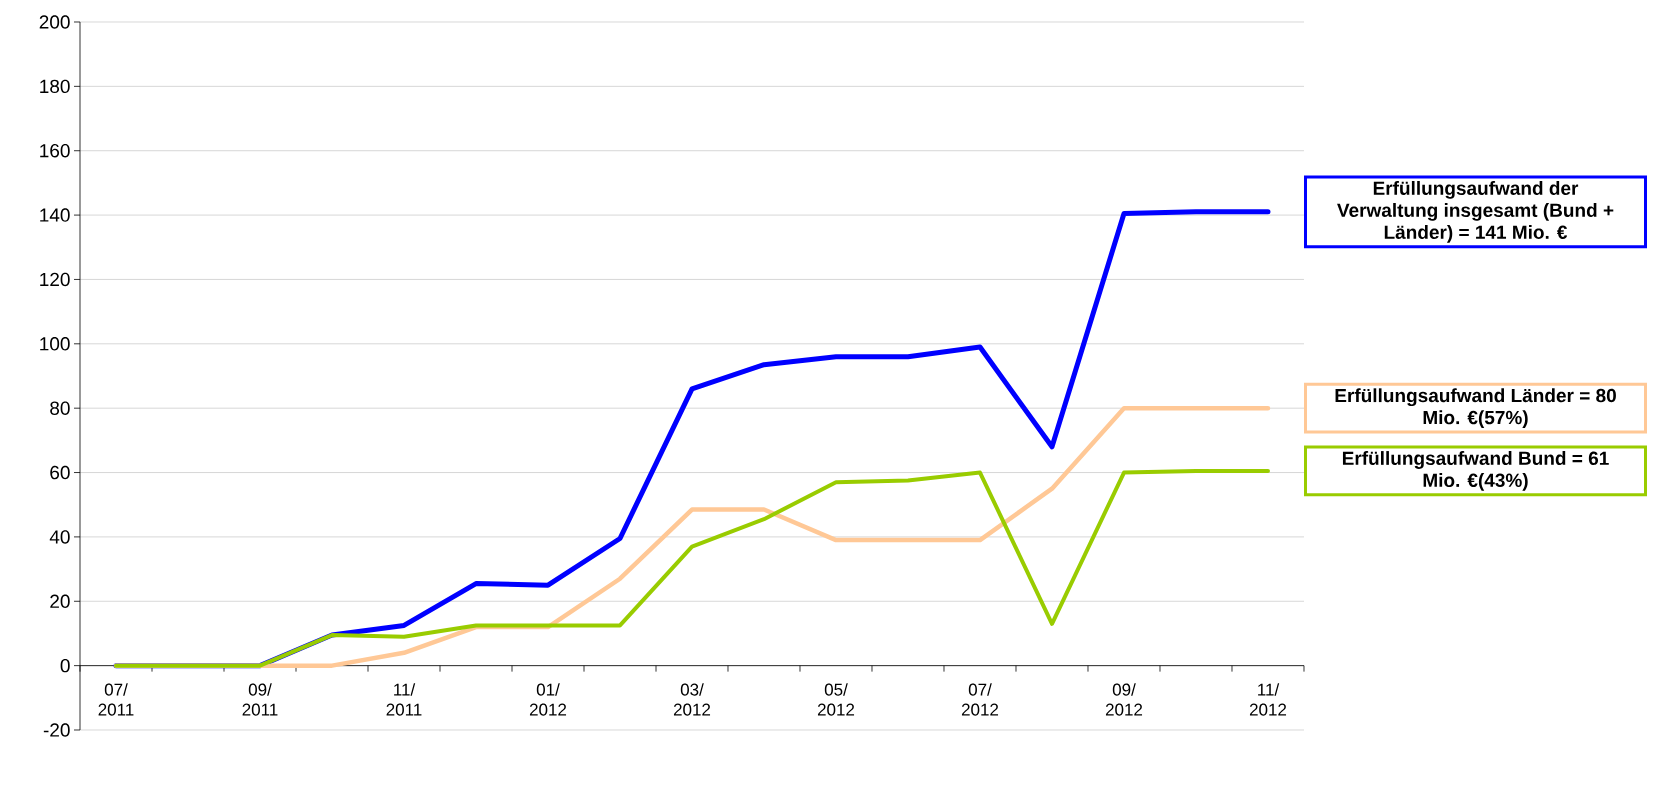  Describe the element at coordinates (59, 537) in the screenshot. I see `y-tick-label: 40` at that location.